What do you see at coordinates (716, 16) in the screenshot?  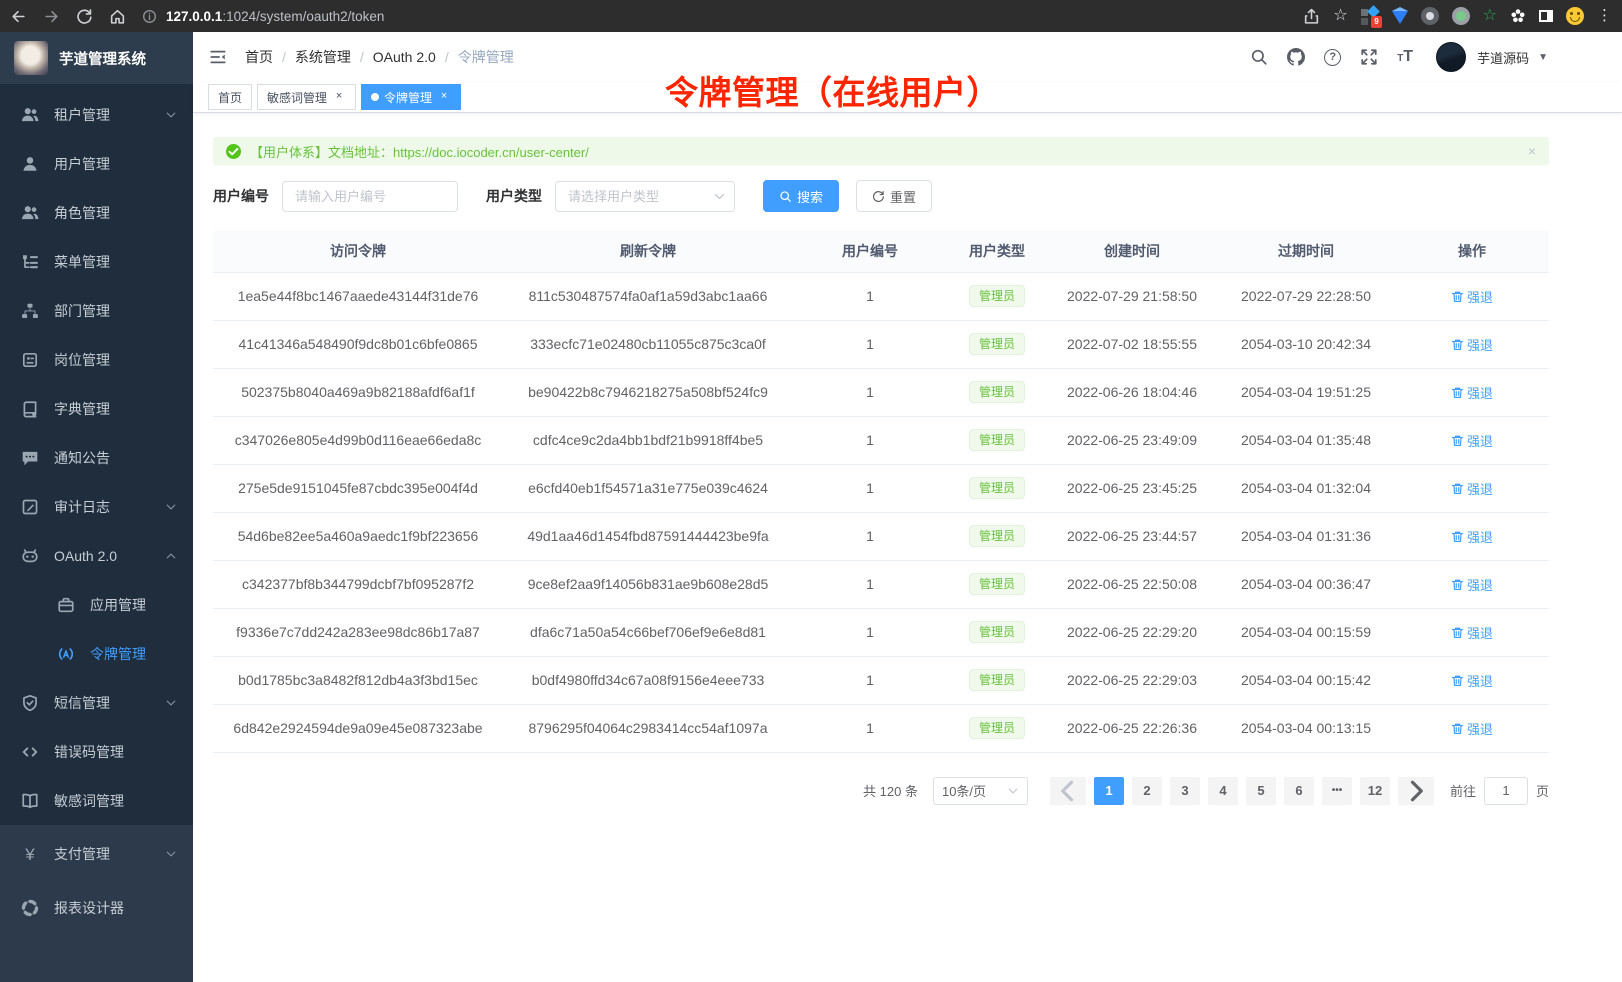 I see `address-bar: 127.0.0.1:1024/system/oauth2/token` at bounding box center [716, 16].